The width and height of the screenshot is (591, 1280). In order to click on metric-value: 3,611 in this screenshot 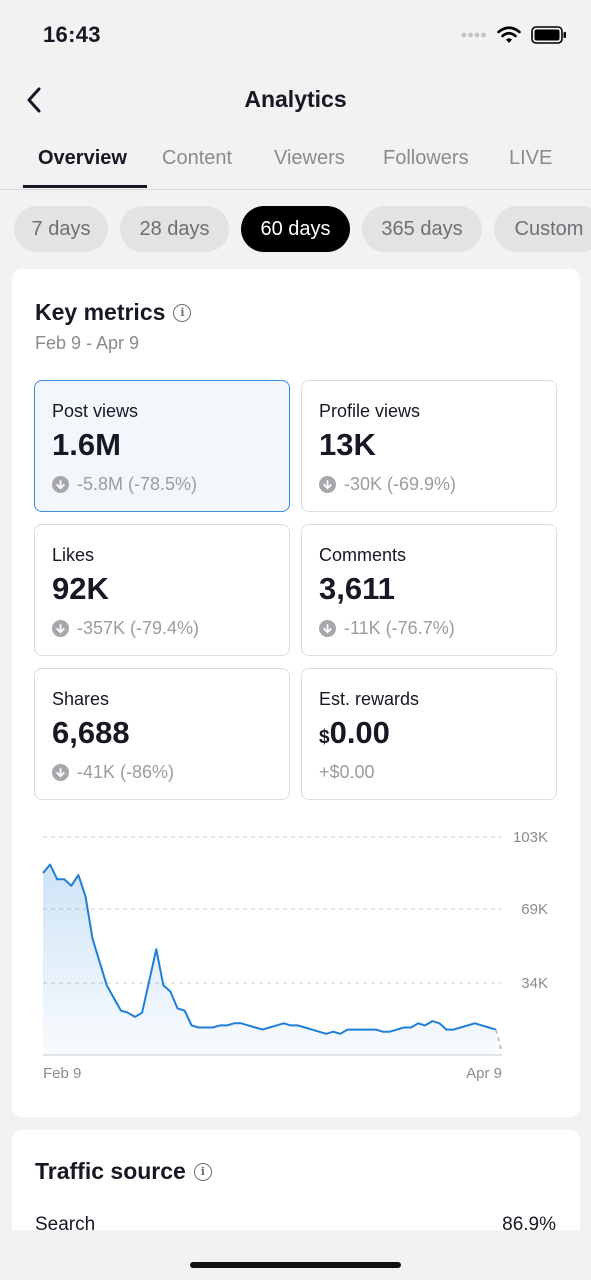, I will do `click(357, 588)`.